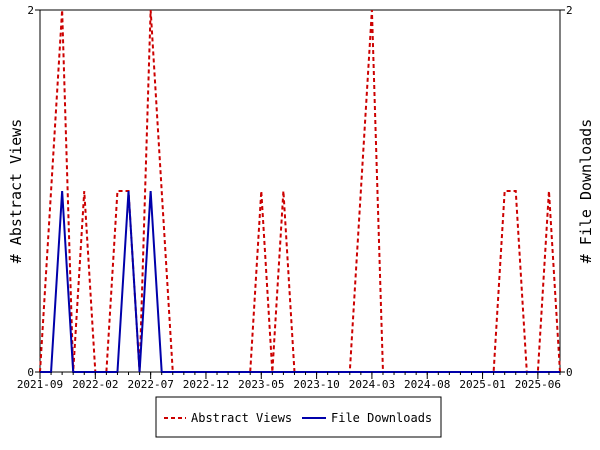  I want to click on y-axis-title-right: # File Downloads, so click(586, 191).